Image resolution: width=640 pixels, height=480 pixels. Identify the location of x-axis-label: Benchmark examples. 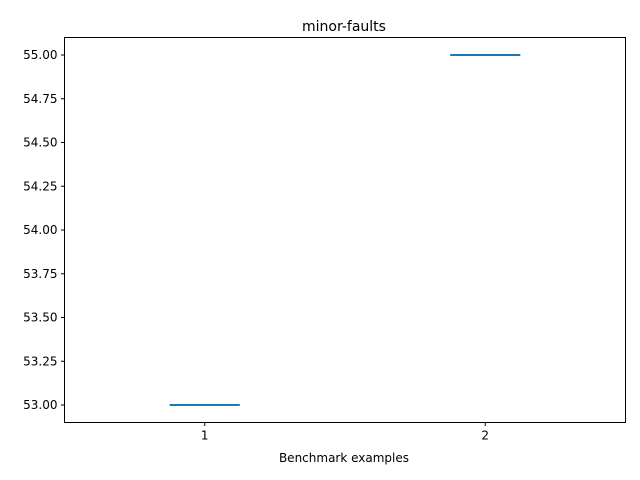
(344, 458).